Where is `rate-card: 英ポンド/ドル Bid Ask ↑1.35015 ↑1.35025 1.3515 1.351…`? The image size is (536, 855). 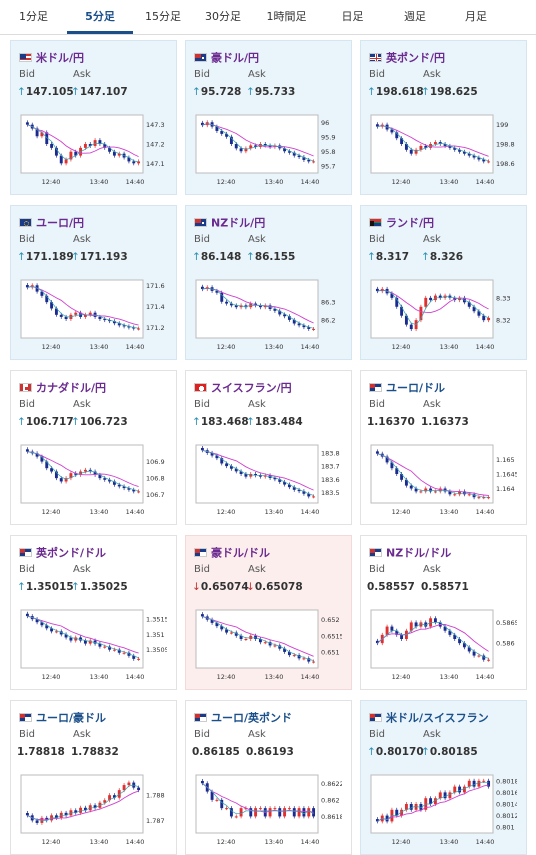 rate-card: 英ポンド/ドル Bid Ask ↑1.35015 ↑1.35025 1.3515 1.351… is located at coordinates (93, 612).